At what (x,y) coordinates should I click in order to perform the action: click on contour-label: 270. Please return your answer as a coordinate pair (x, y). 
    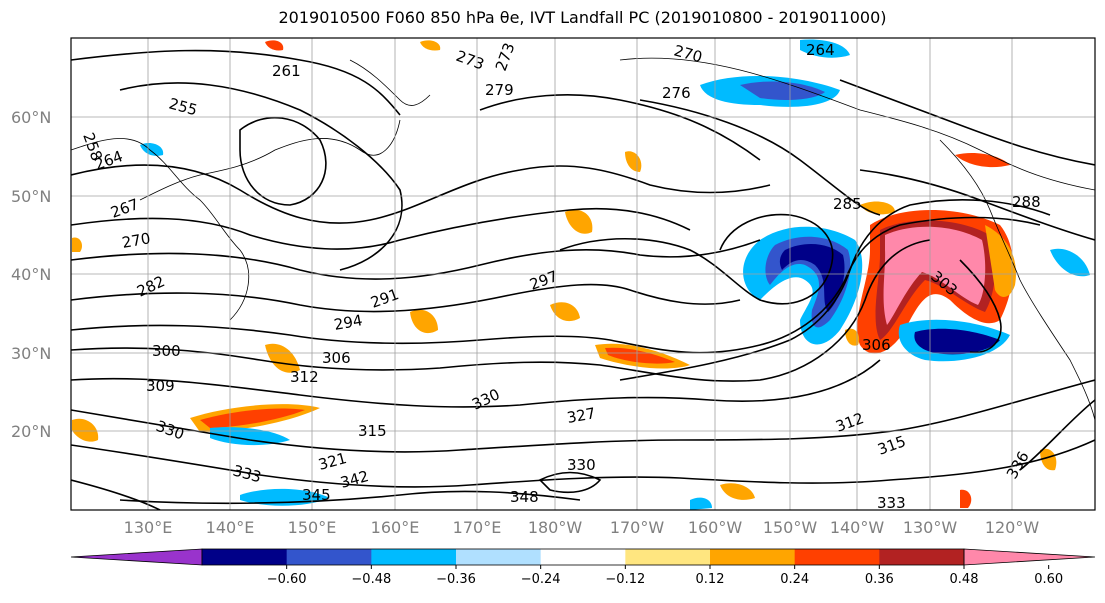
    Looking at the image, I should click on (136, 240).